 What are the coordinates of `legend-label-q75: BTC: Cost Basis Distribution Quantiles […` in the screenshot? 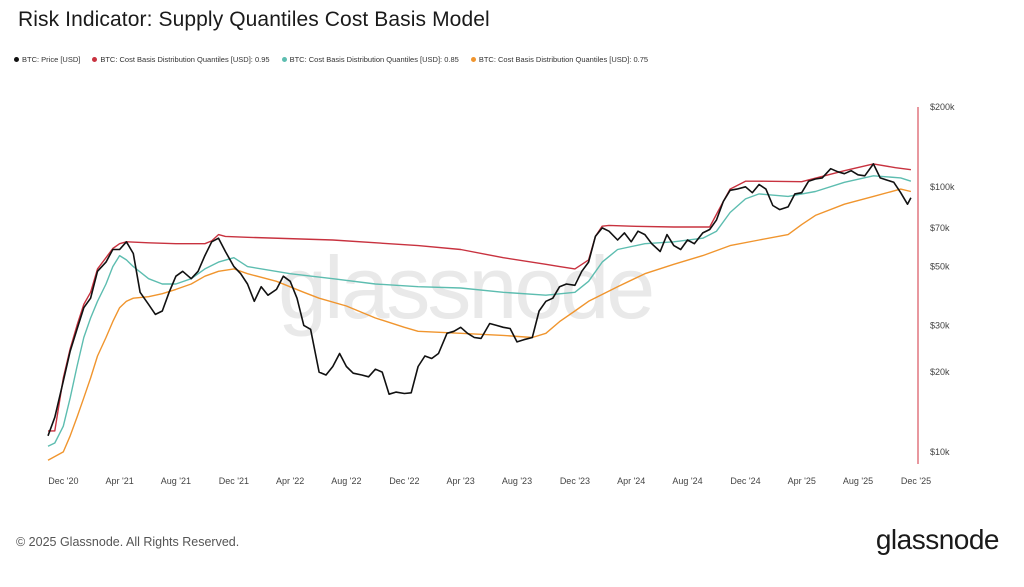 It's located at (563, 59).